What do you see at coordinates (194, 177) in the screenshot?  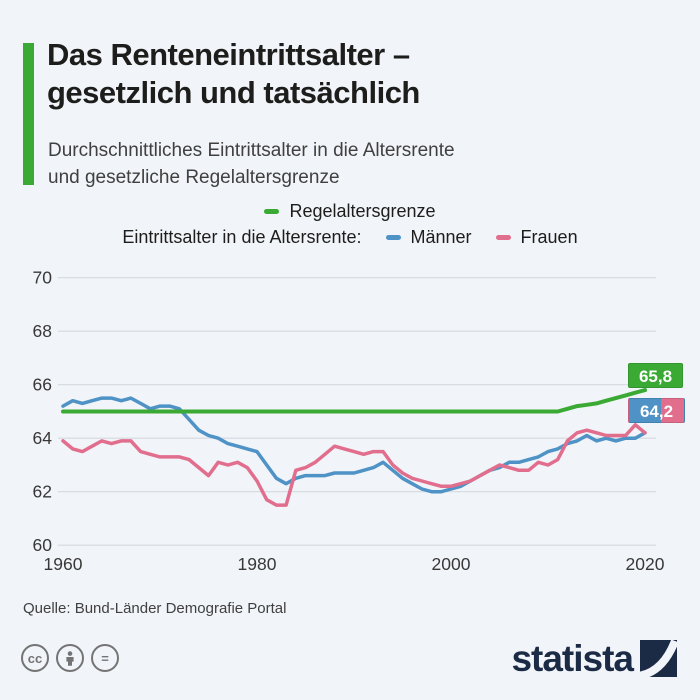 I see `subtitle-line-2: und gesetzliche Regelaltersgrenze` at bounding box center [194, 177].